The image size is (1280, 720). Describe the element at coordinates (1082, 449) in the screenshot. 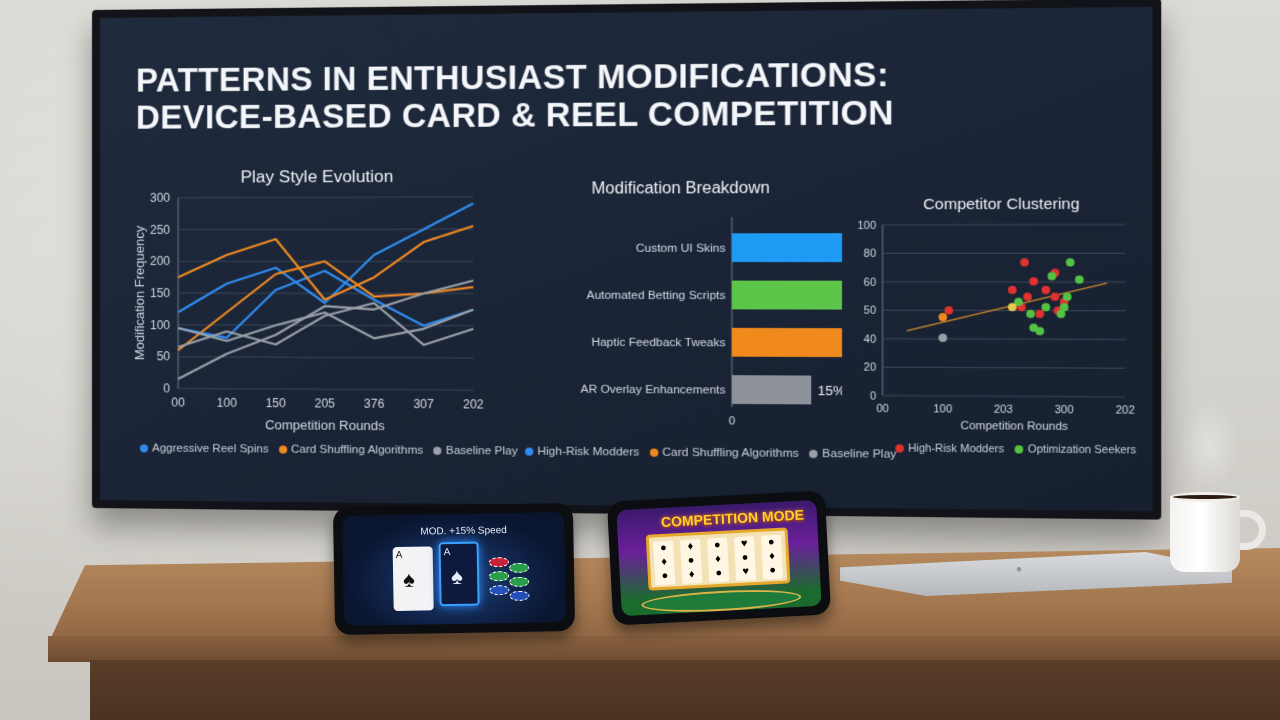

I see `legend-label: Optimization Seekers` at that location.